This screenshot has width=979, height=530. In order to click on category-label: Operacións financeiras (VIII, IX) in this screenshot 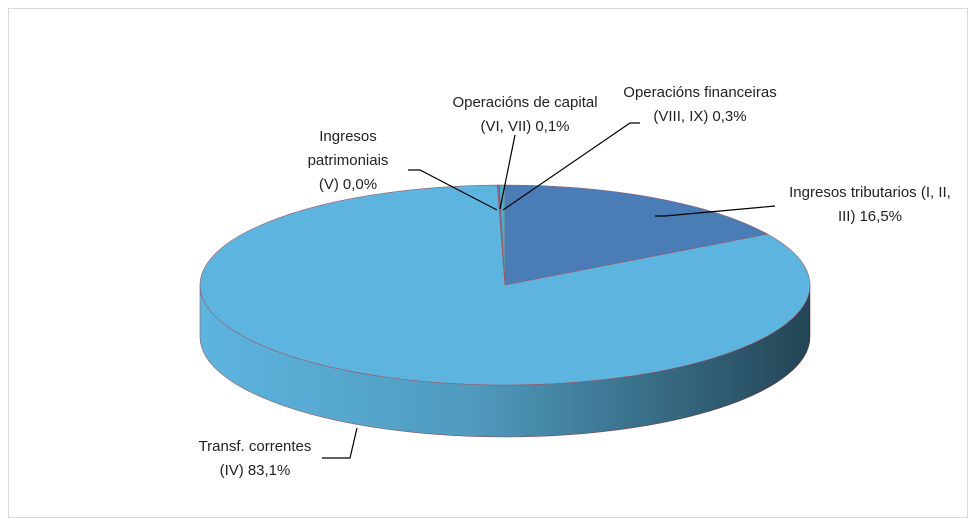, I will do `click(700, 104)`.